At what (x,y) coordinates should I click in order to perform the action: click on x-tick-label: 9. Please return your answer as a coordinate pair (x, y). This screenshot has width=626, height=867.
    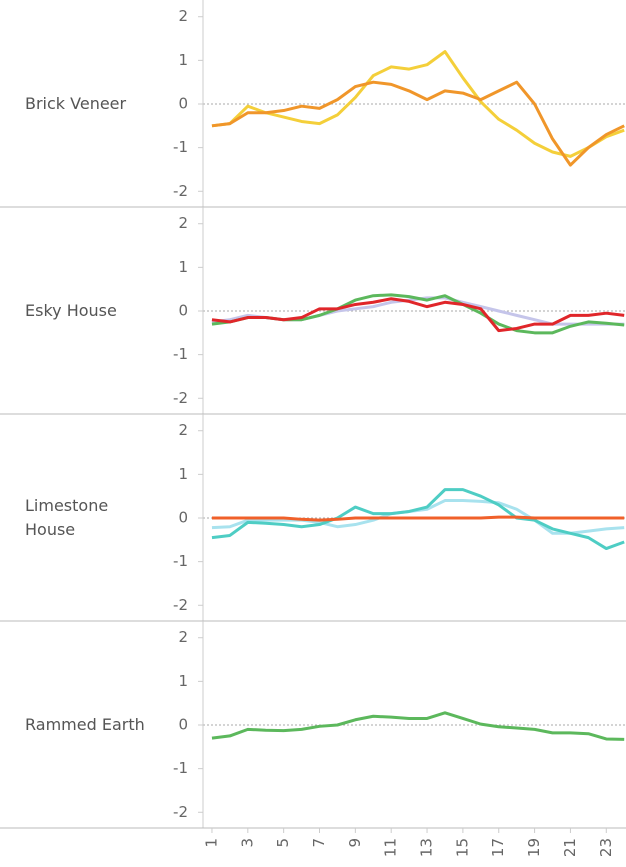
    Looking at the image, I should click on (355, 843).